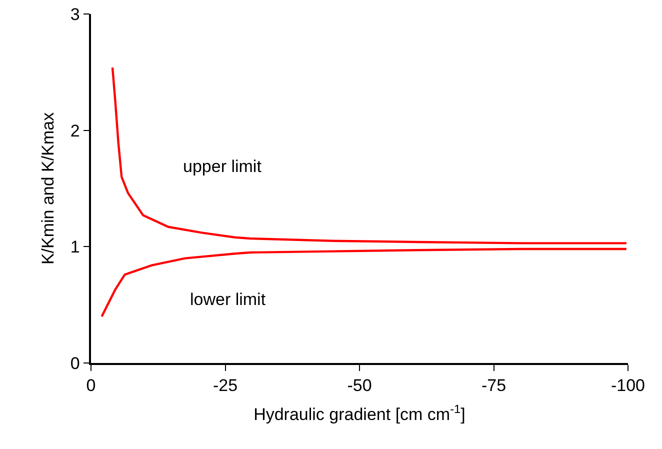 The width and height of the screenshot is (662, 449). Describe the element at coordinates (91, 386) in the screenshot. I see `x-tick-label: 0` at that location.